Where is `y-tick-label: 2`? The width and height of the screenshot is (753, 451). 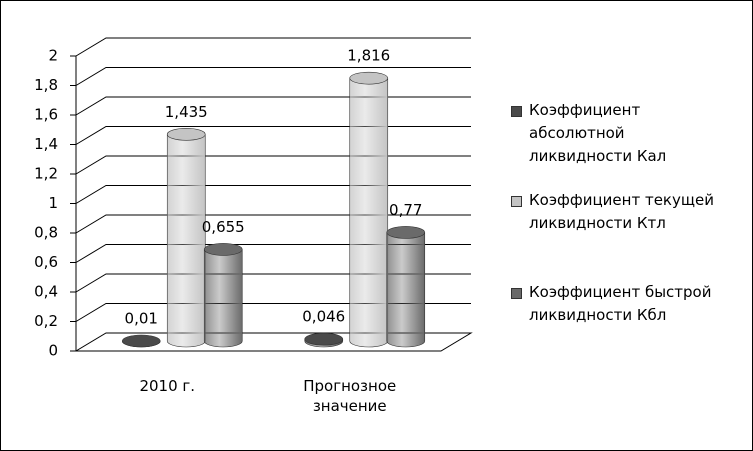 y-tick-label: 2 is located at coordinates (53, 56).